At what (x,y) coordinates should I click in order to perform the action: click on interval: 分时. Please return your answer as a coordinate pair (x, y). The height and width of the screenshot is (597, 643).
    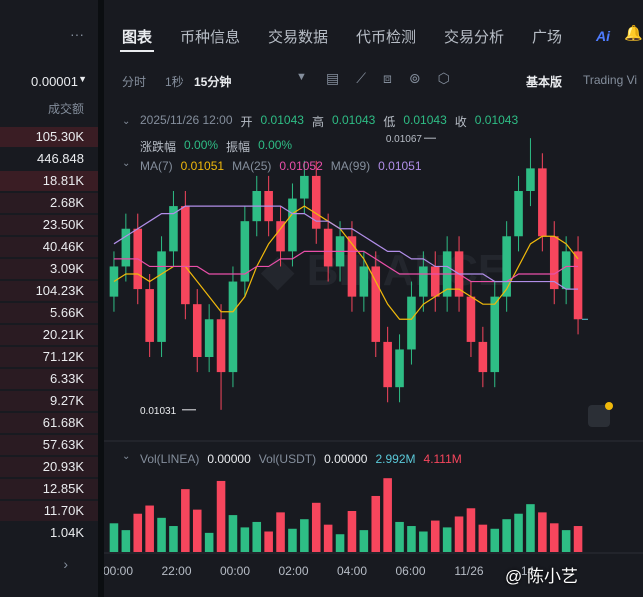
    Looking at the image, I should click on (134, 82).